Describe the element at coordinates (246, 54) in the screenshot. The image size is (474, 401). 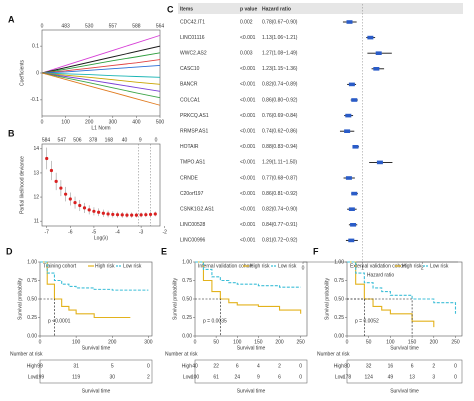
I see `p-value: 0.003` at that location.